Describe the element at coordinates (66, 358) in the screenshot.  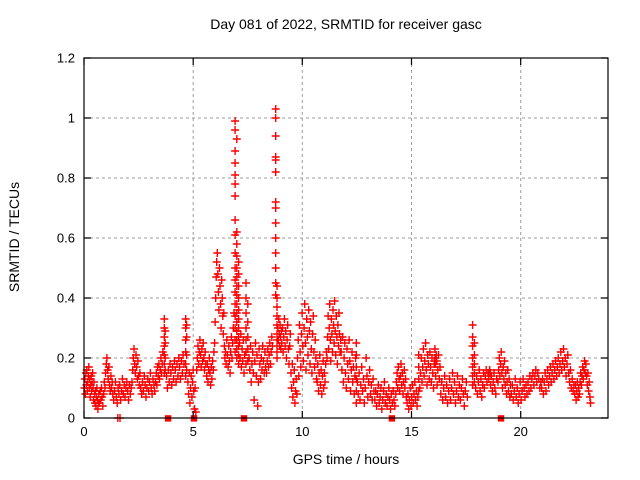
I see `y-tick-label: 0.2` at that location.